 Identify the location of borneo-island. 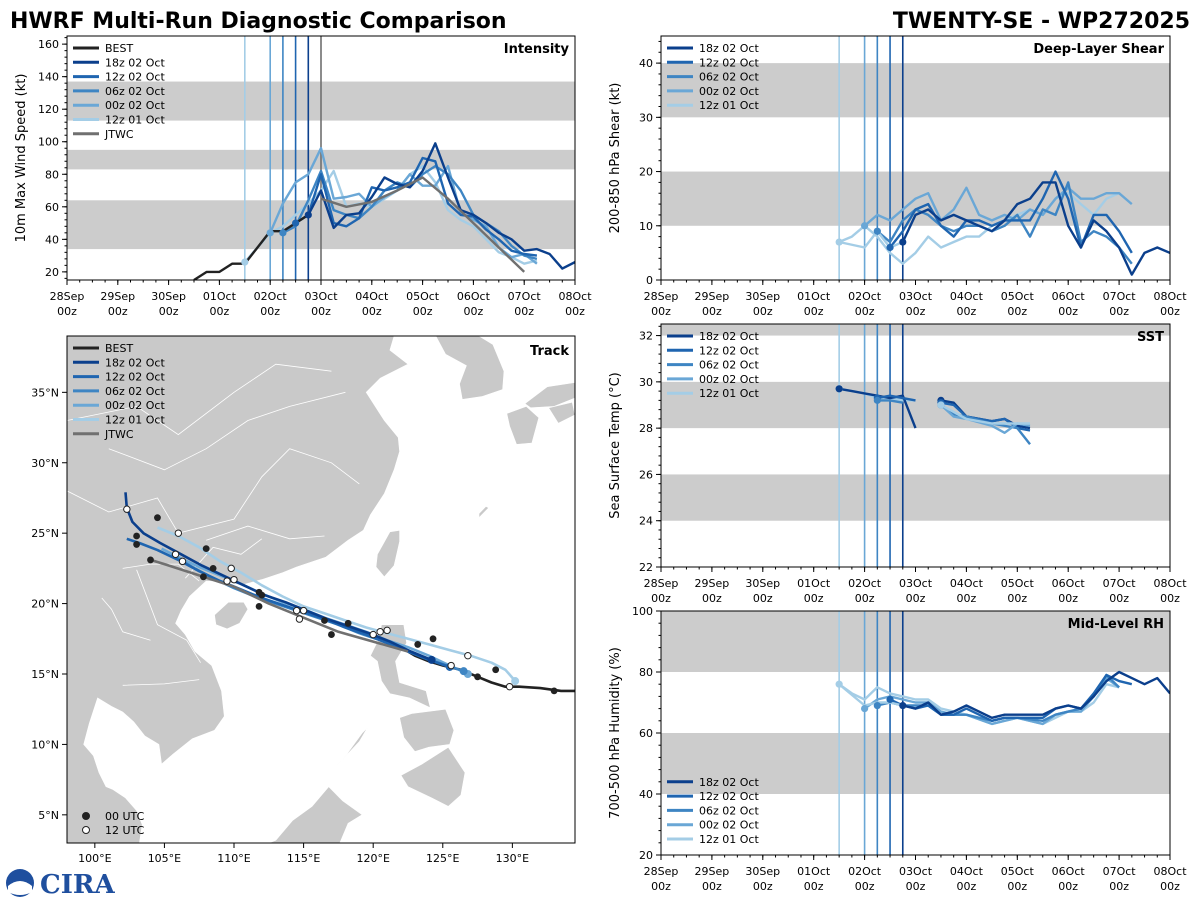
(298, 814).